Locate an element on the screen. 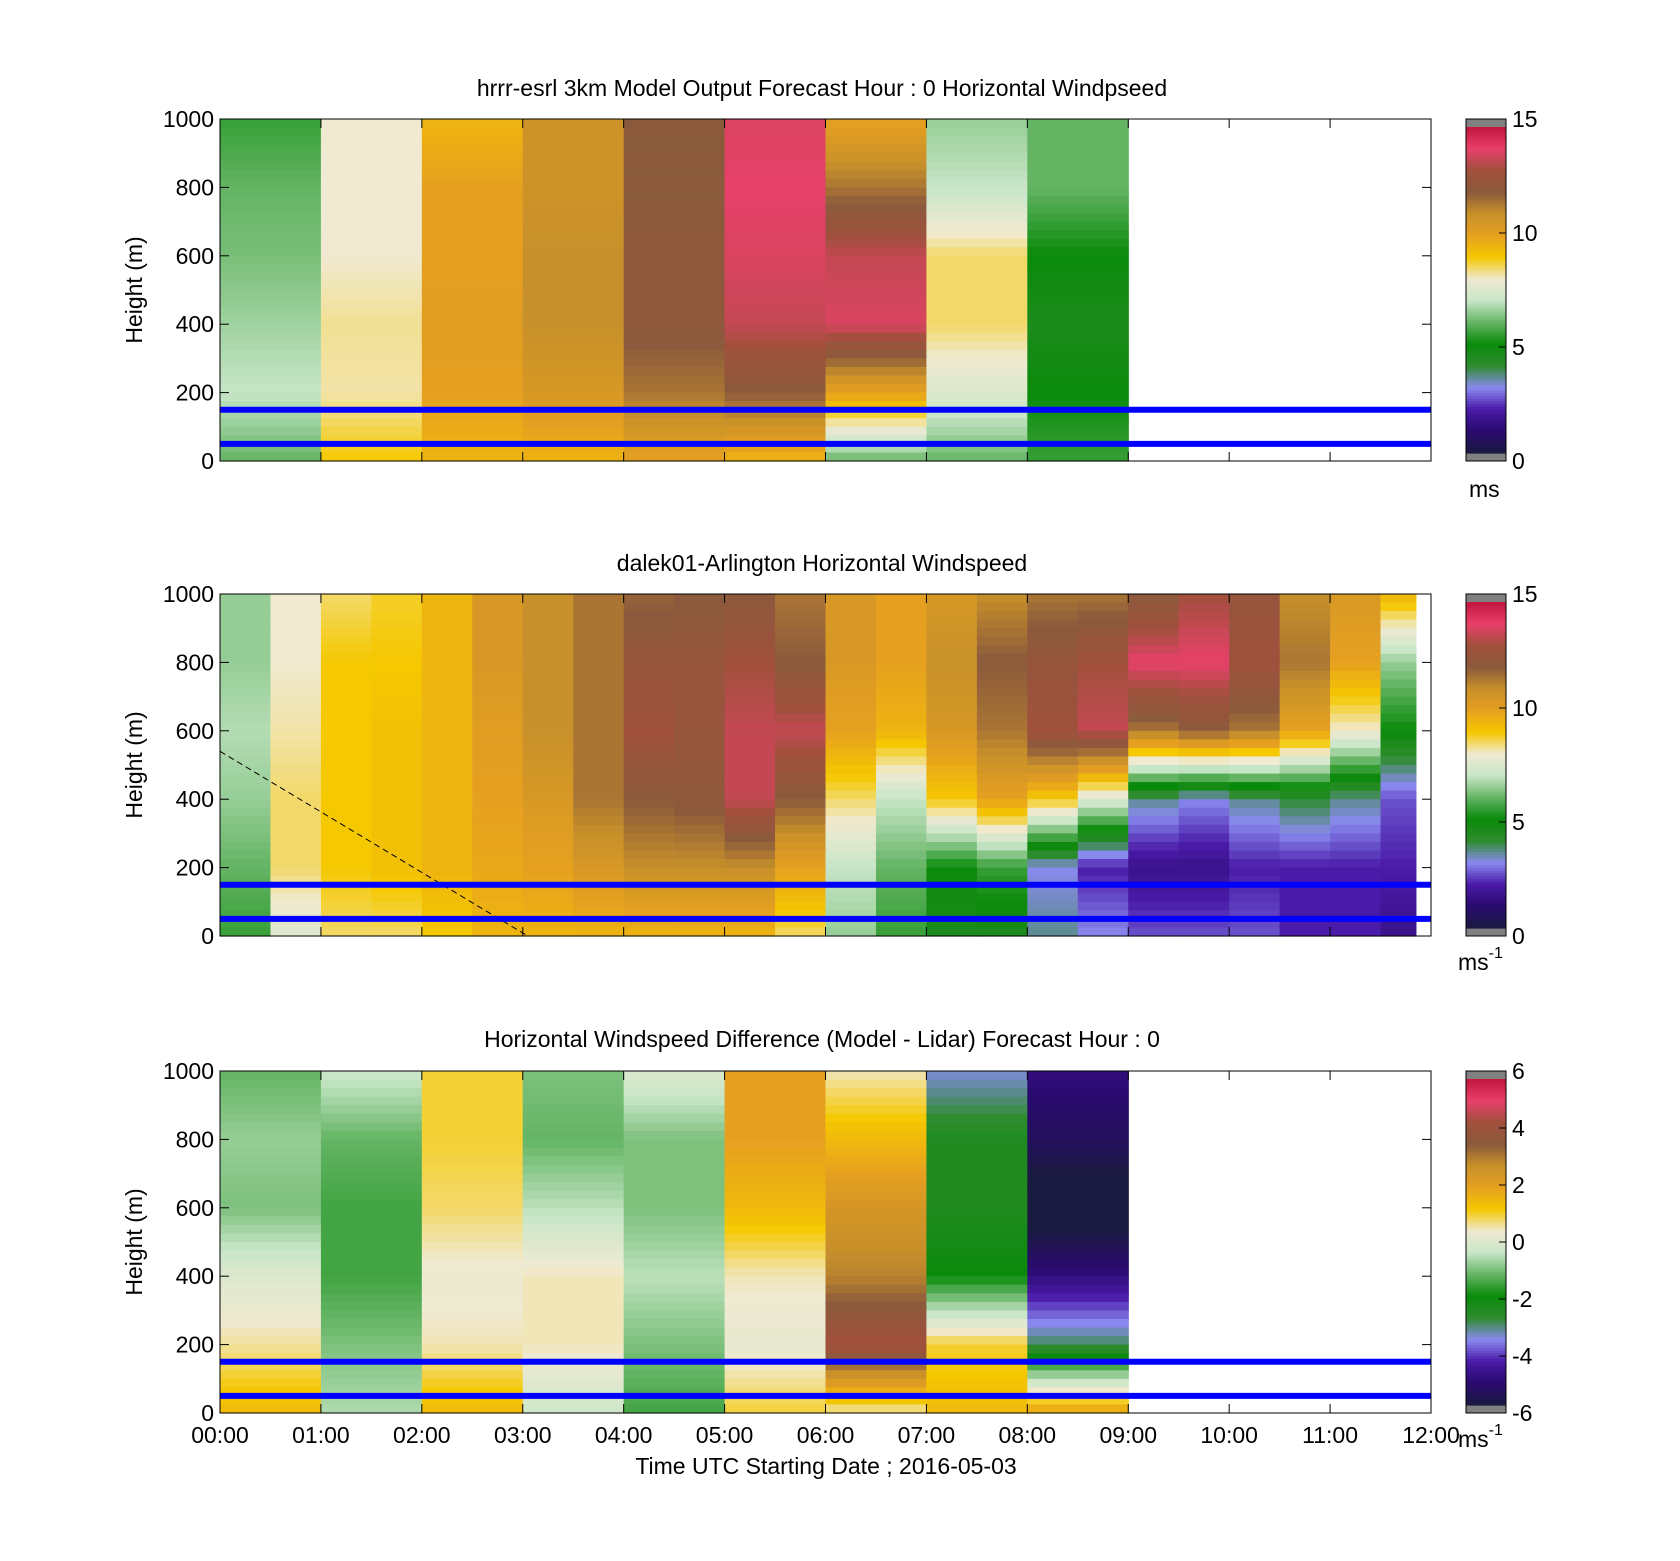 This screenshot has height=1561, width=1680. colorbar-tick-label: 10 is located at coordinates (1525, 708).